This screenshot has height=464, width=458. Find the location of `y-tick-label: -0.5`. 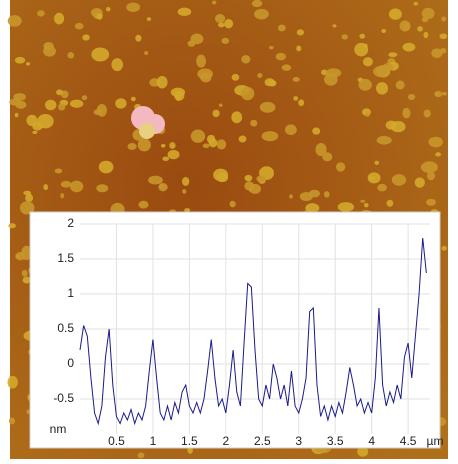

y-tick-label: -0.5 is located at coordinates (63, 398).